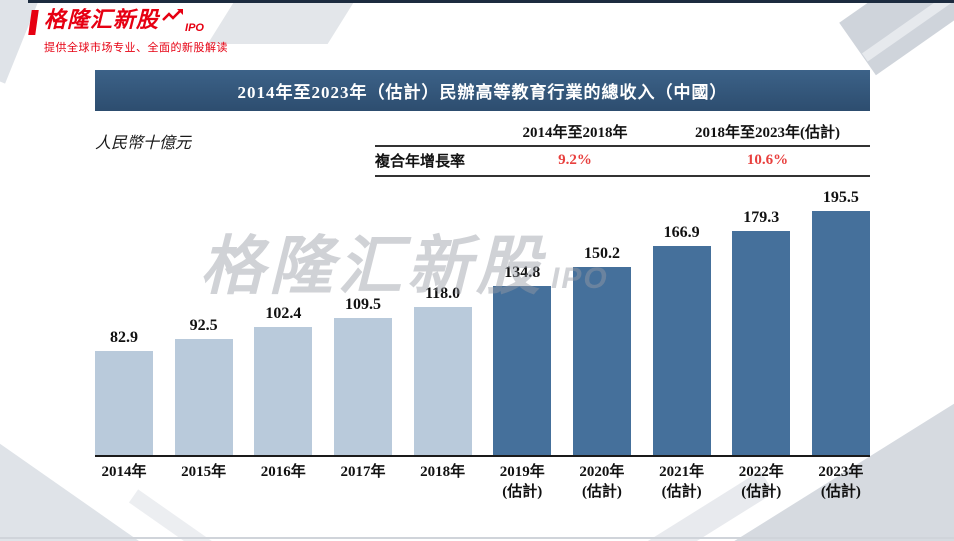 The width and height of the screenshot is (954, 541). I want to click on bar-2016年, so click(283, 391).